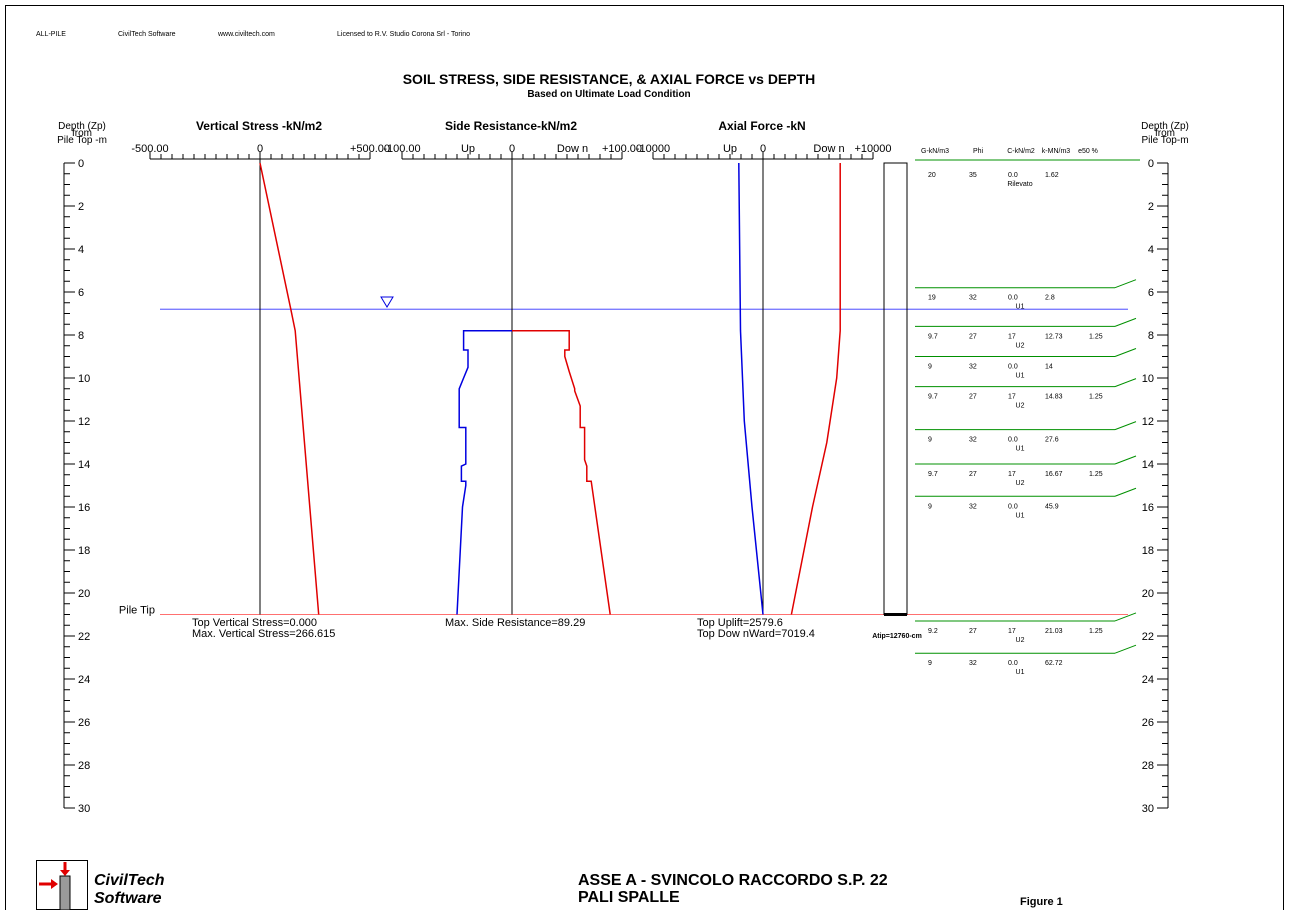 The width and height of the screenshot is (1289, 910). Describe the element at coordinates (1054, 397) in the screenshot. I see `soil-value: 14.83` at that location.